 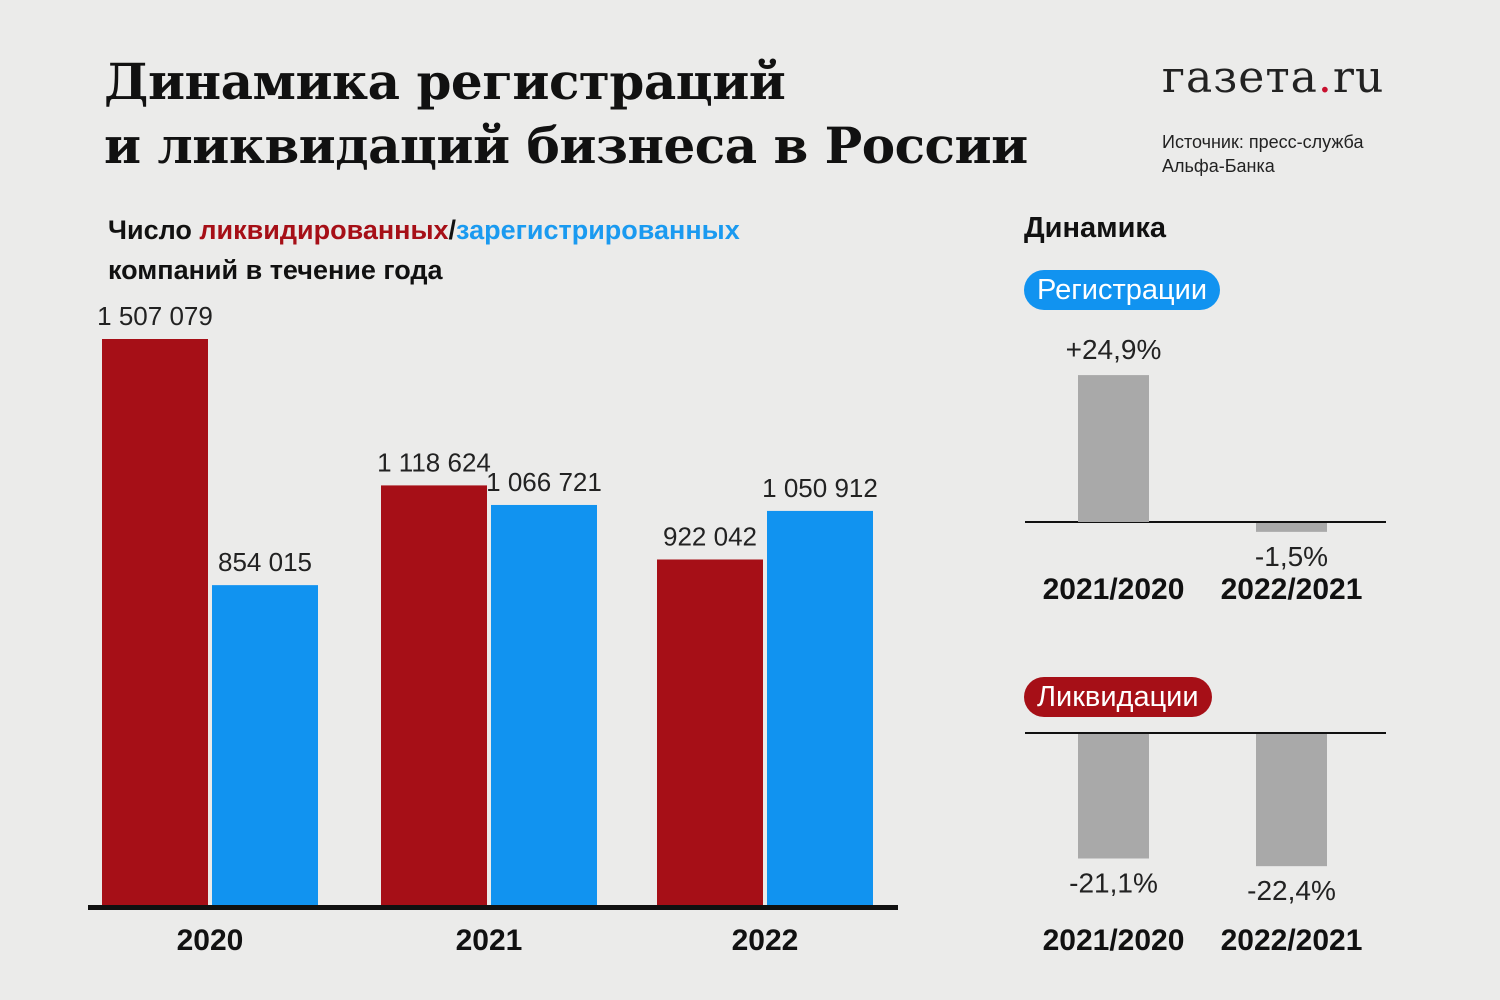 What do you see at coordinates (1291, 556) in the screenshot?
I see `dynamics-value-label: -1,5%` at bounding box center [1291, 556].